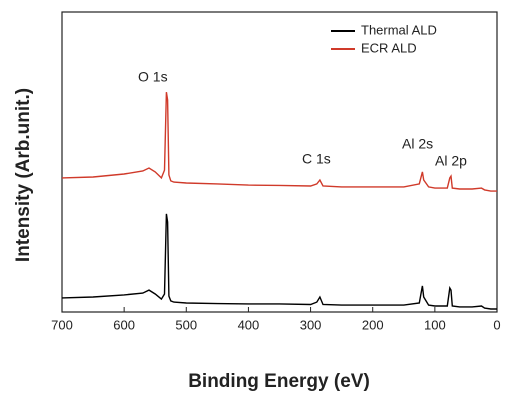 This screenshot has width=526, height=407. Describe the element at coordinates (249, 324) in the screenshot. I see `x-tick-label: 400` at that location.